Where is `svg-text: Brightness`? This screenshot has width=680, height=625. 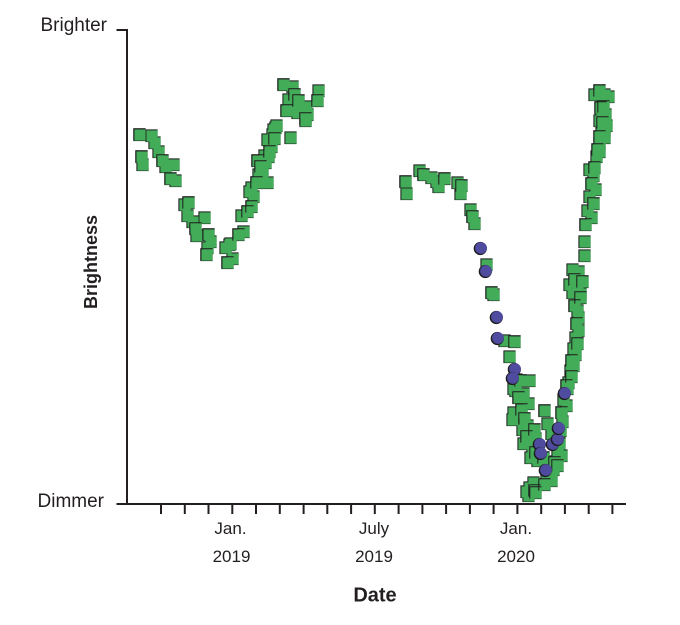
svg-text: Brightness is located at coordinates (91, 262).